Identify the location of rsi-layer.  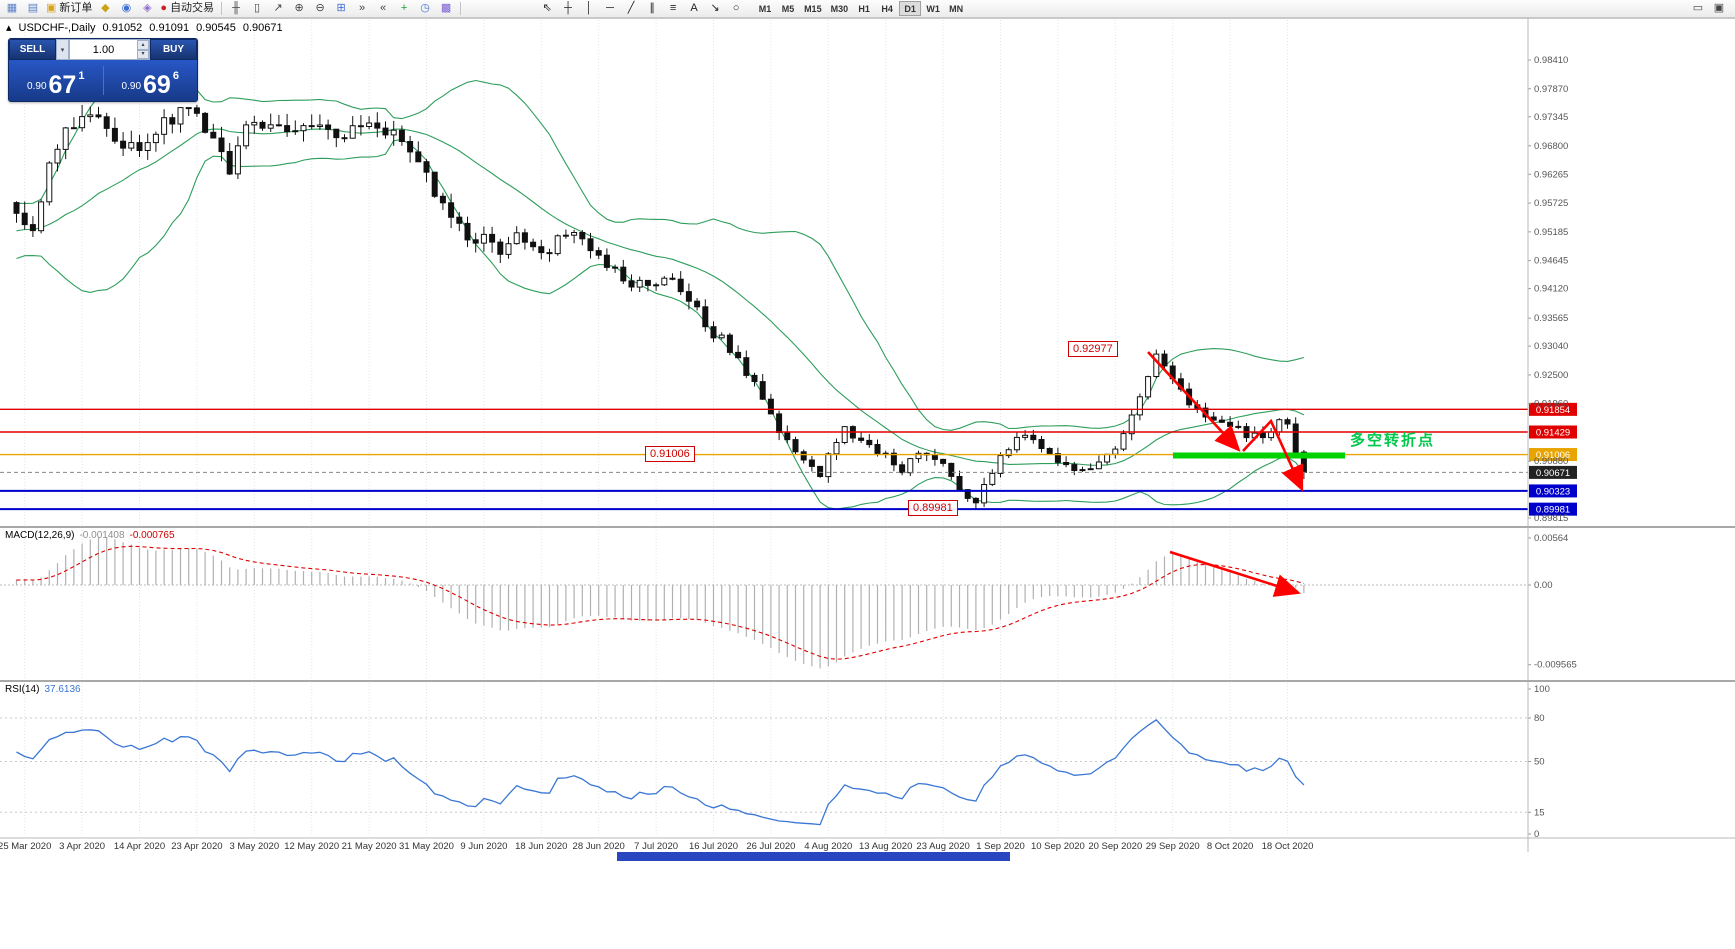
(764, 771).